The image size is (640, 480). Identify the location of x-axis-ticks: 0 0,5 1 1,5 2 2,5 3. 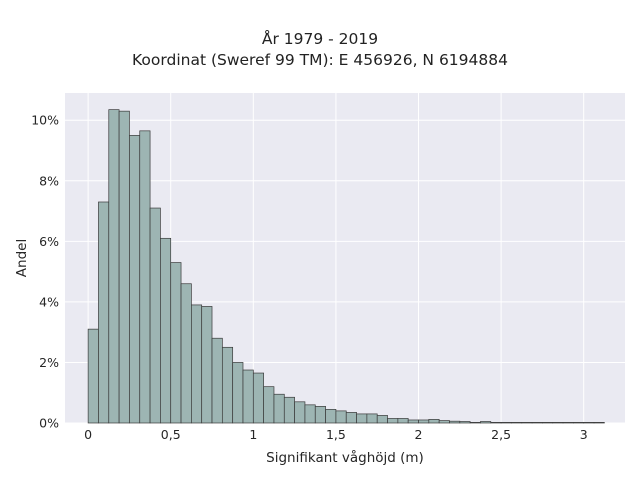
(336, 434).